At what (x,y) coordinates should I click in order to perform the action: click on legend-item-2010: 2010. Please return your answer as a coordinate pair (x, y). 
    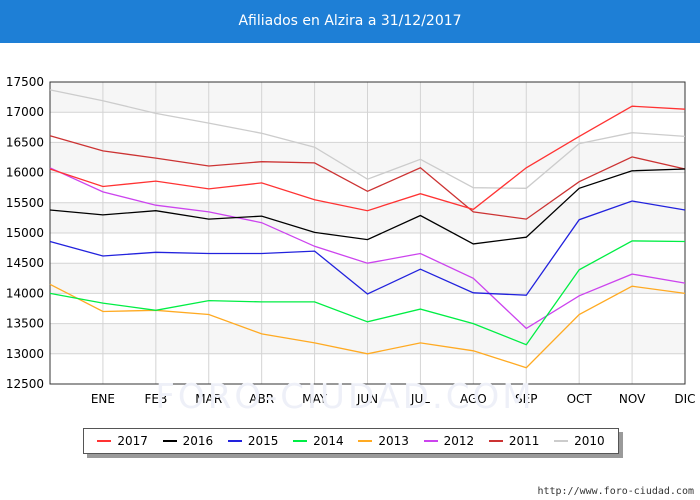
    Looking at the image, I should click on (579, 441).